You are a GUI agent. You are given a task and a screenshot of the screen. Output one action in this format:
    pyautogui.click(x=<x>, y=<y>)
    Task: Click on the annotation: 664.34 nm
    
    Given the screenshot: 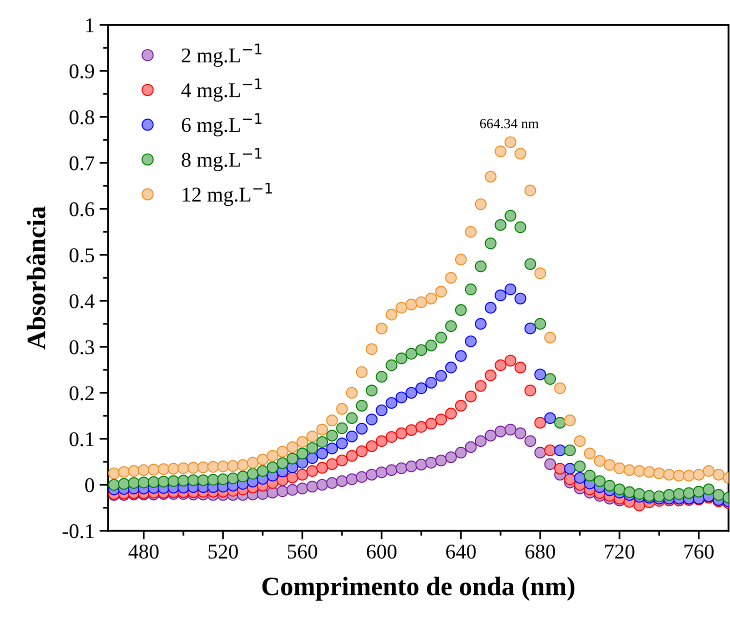 What is the action you would take?
    pyautogui.click(x=509, y=123)
    